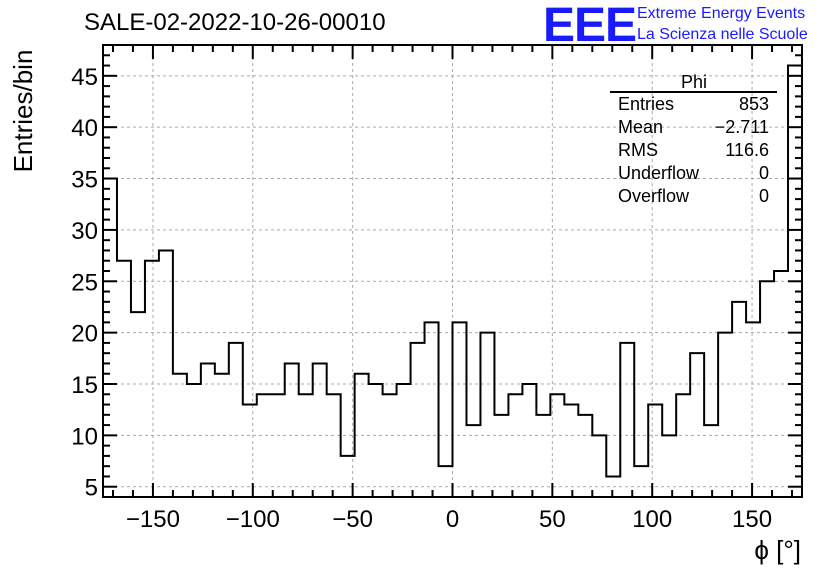 The height and width of the screenshot is (572, 836). Describe the element at coordinates (646, 104) in the screenshot. I see `stats-row-label: Entries` at that location.